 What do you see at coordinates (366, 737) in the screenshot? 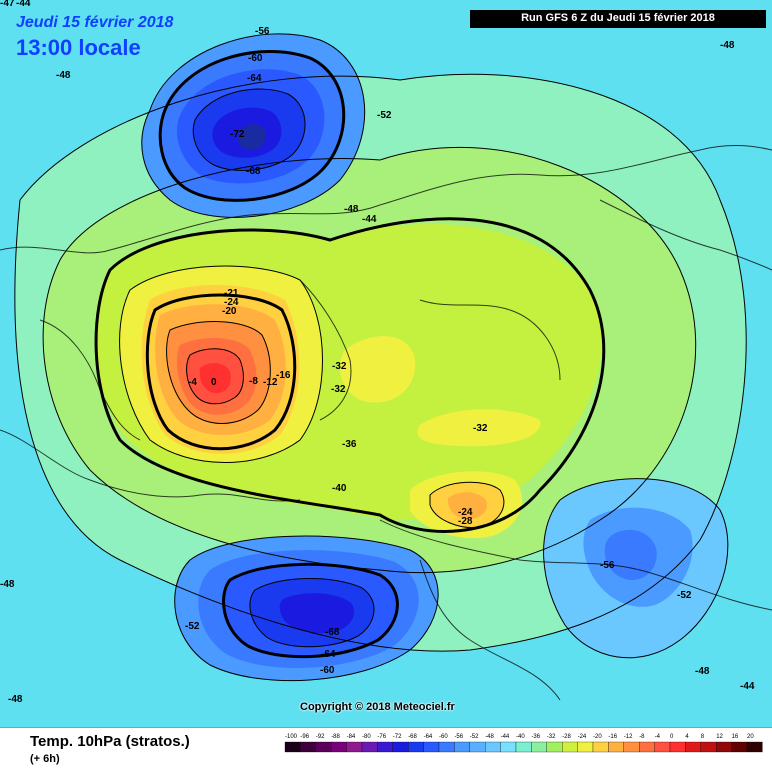
I see `legend-tick-label: -80` at bounding box center [366, 737].